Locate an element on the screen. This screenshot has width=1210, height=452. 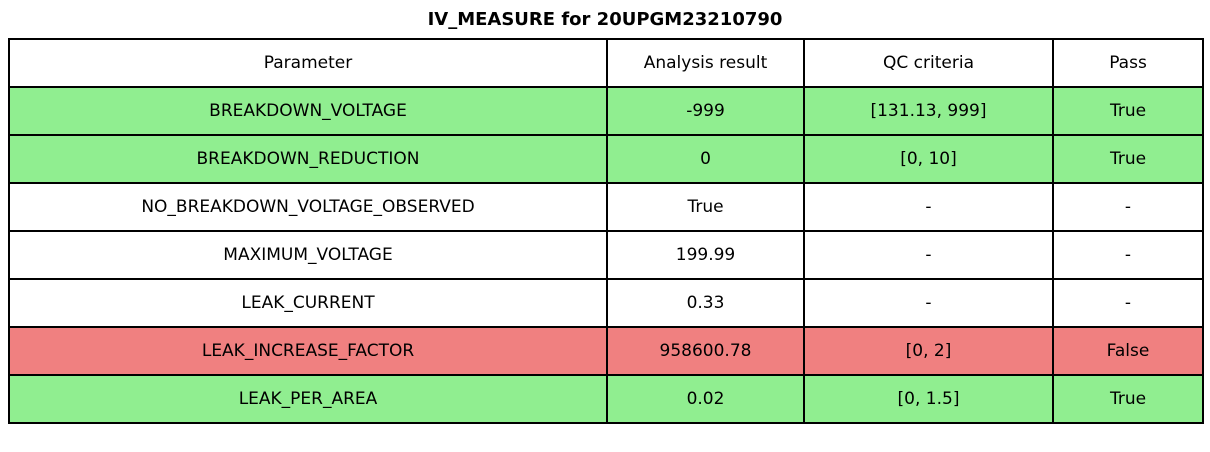
table-row: MAXIMUM_VOLTAGE 199.99 - - is located at coordinates (606, 255).